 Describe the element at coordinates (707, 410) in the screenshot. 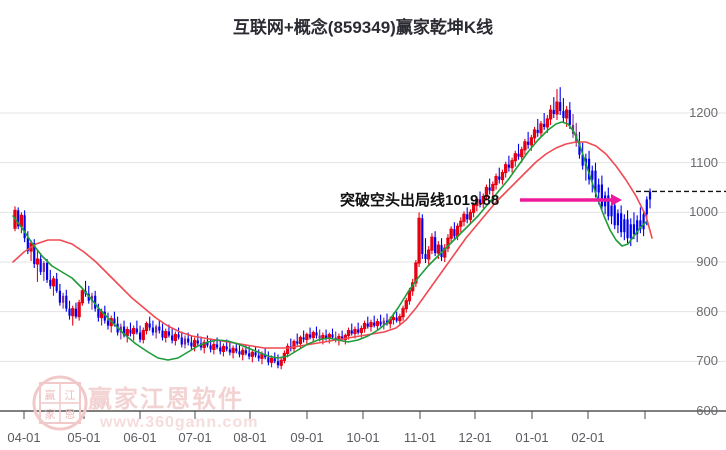

I see `y-axis-tick-label: 600` at that location.